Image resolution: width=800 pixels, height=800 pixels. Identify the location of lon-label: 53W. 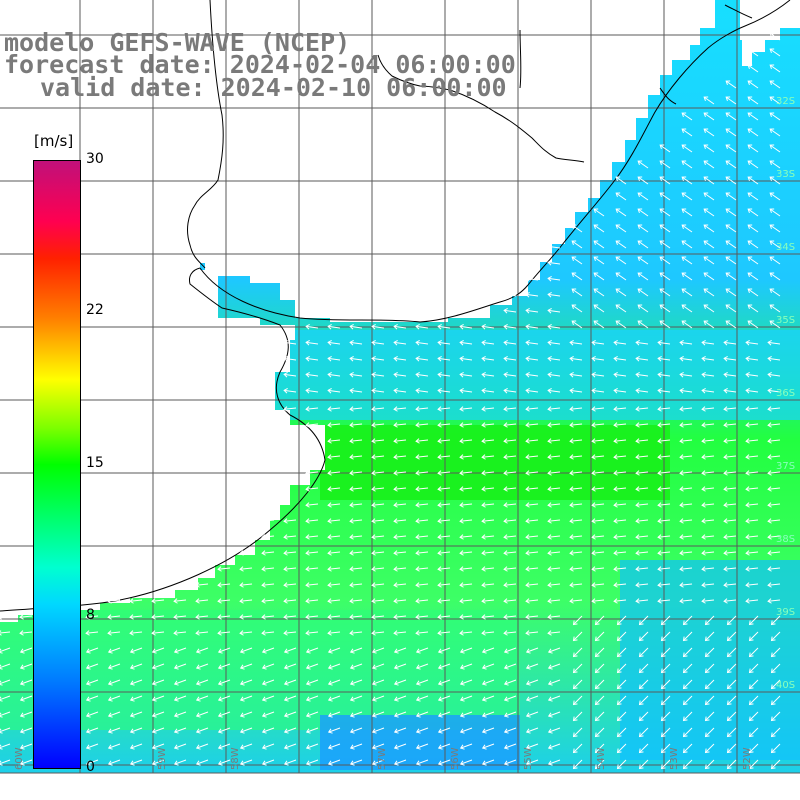
(674, 758).